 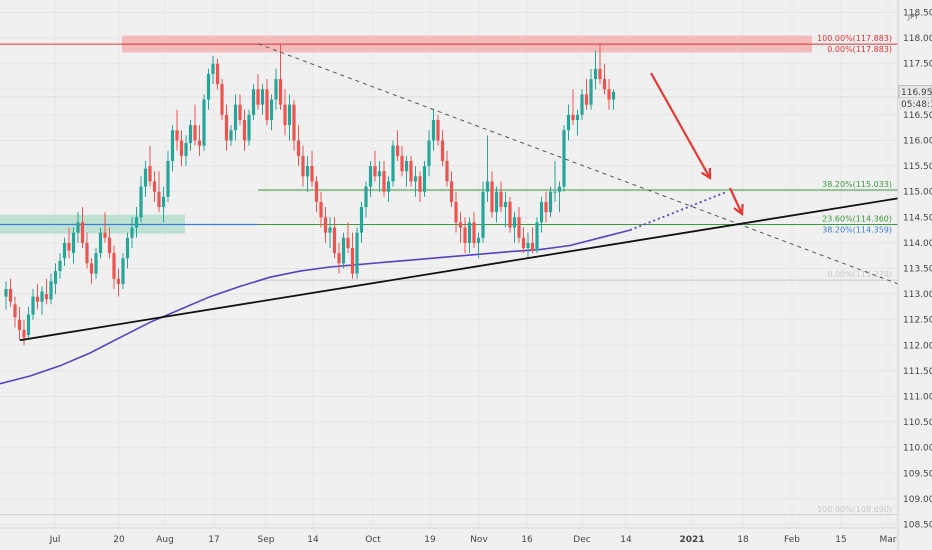 I want to click on x-tick-label: 2021, so click(x=691, y=540).